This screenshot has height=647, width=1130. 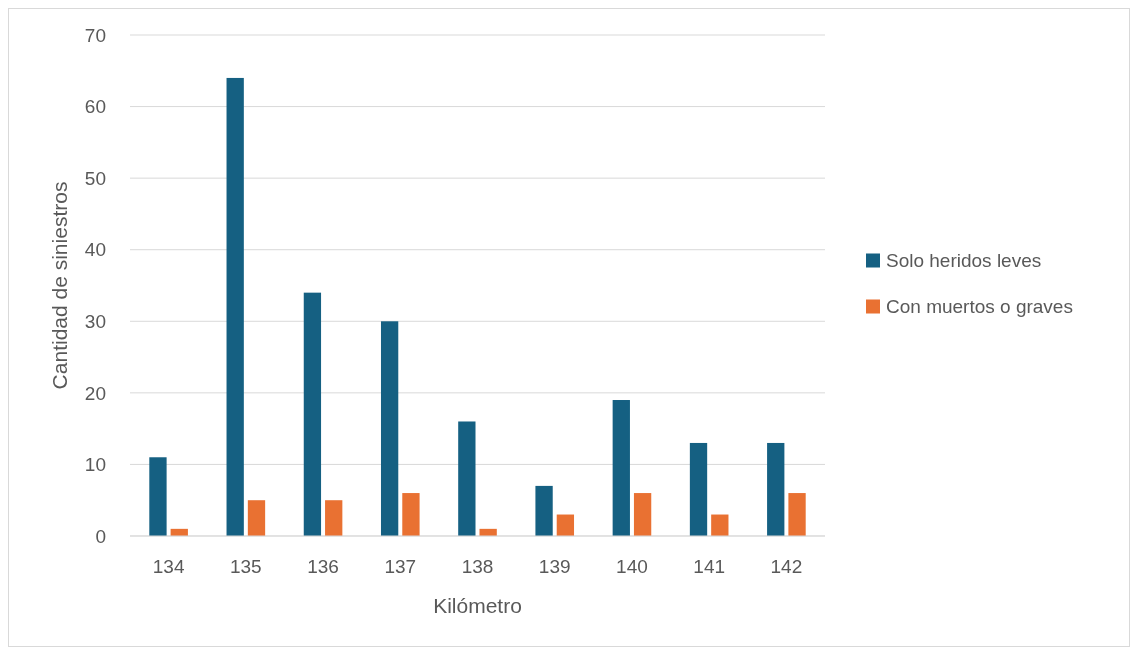 I want to click on x-tick-label: 136, so click(x=323, y=566).